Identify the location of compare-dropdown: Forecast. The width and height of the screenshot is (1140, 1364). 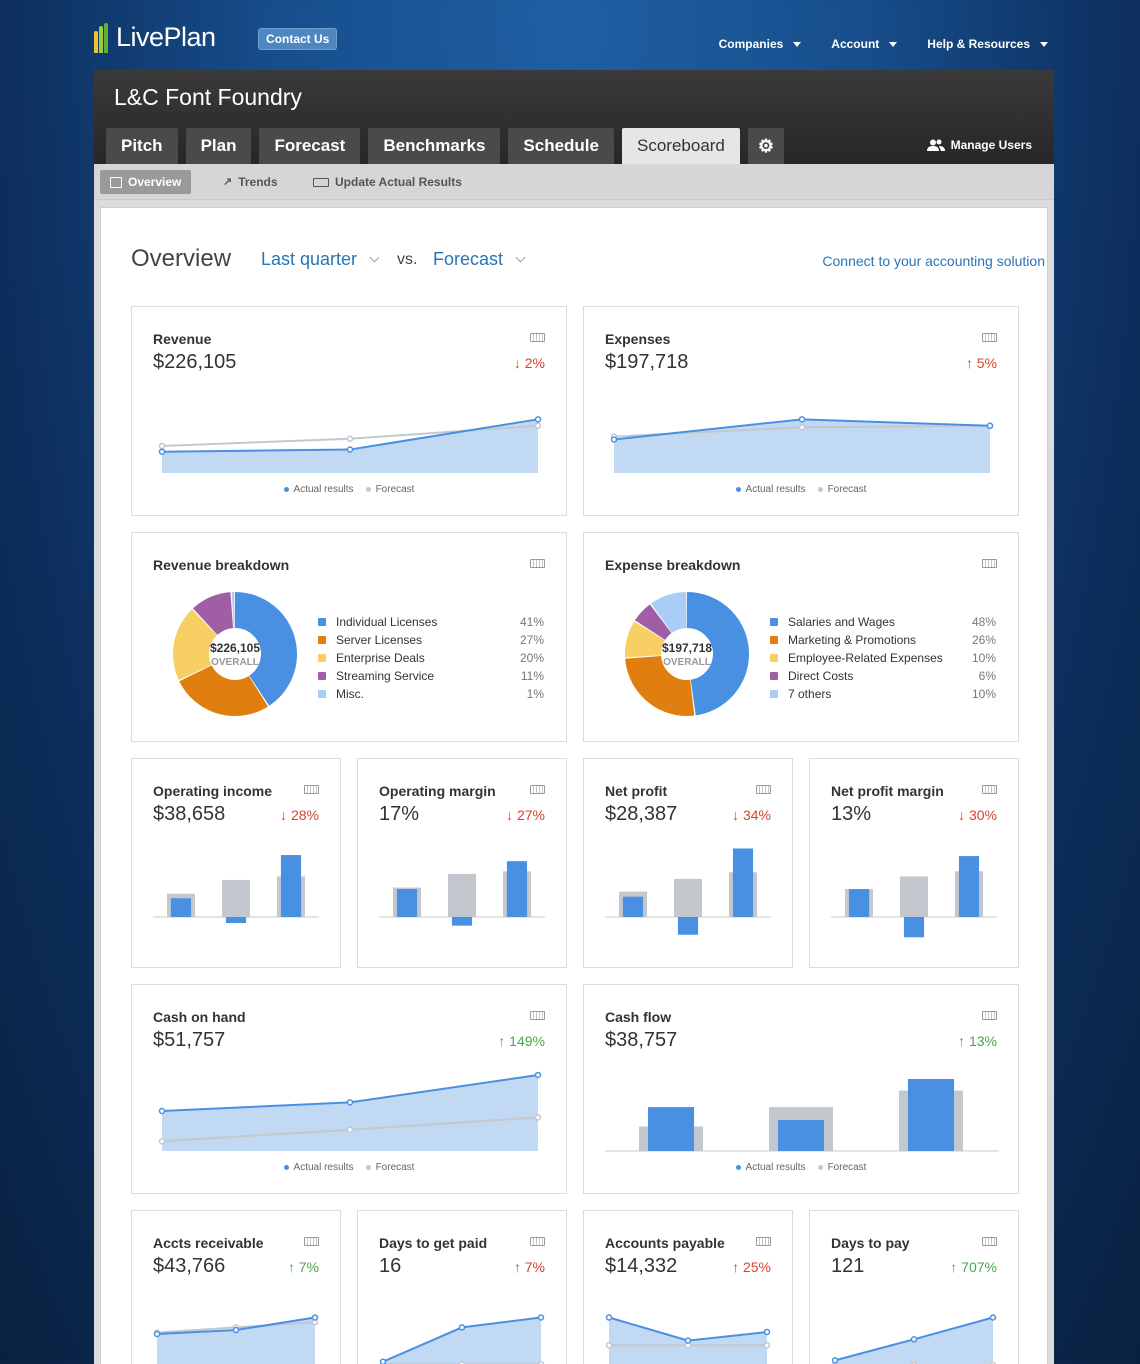
(479, 259).